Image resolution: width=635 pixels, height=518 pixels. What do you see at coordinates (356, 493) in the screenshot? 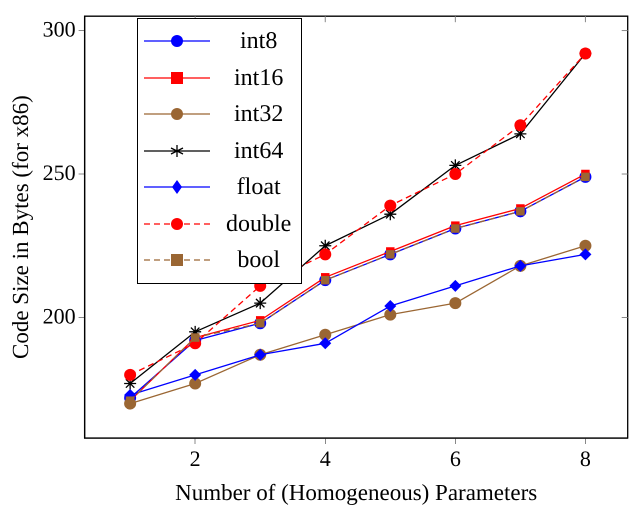
I see `x-axis-title: Number of (Homogeneous) Parameters` at bounding box center [356, 493].